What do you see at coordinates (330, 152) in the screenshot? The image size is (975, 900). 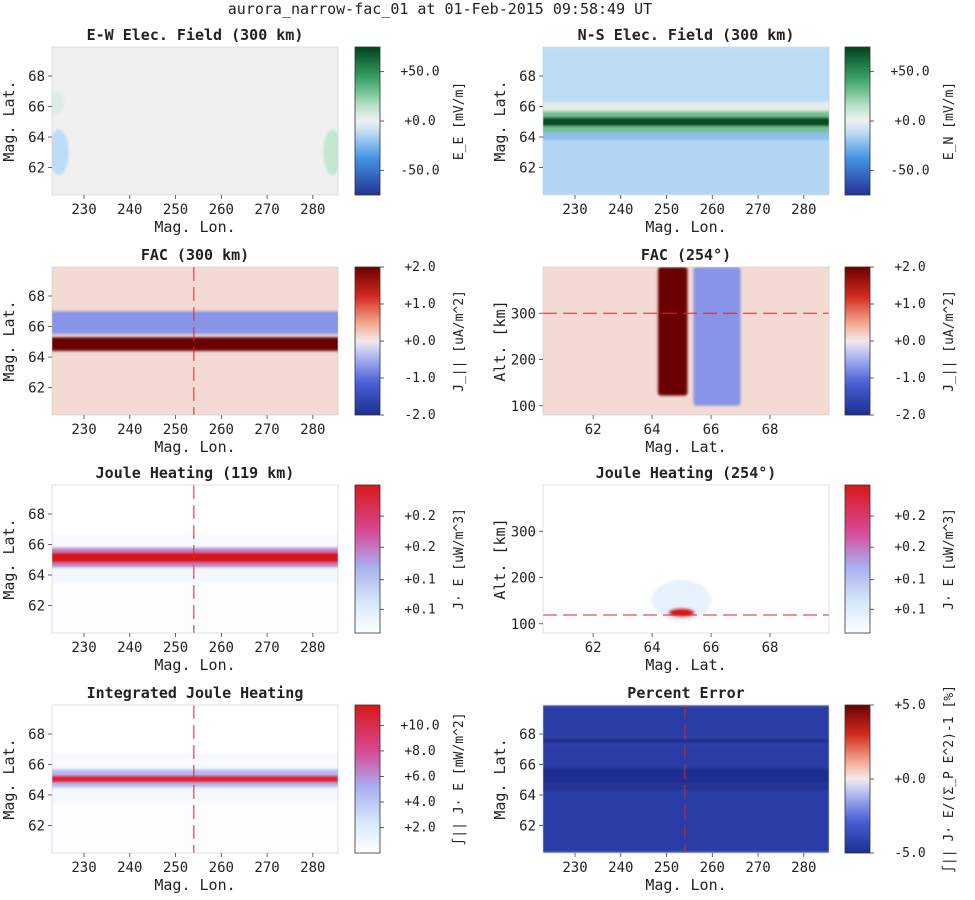 I see `heatmap-patch` at bounding box center [330, 152].